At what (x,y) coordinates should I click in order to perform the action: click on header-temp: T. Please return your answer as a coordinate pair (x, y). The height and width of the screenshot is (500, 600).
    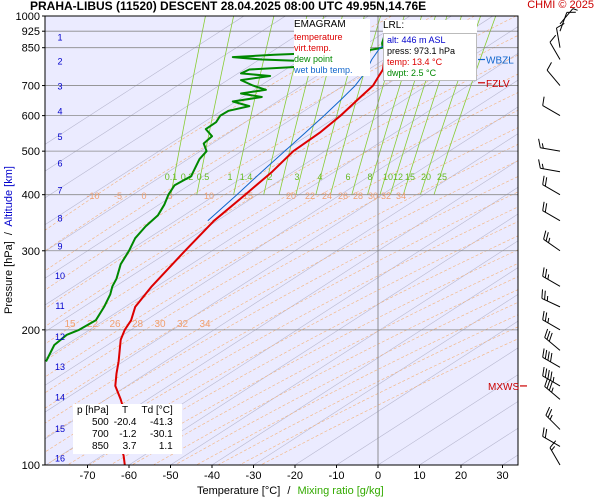
    Looking at the image, I should click on (125, 410).